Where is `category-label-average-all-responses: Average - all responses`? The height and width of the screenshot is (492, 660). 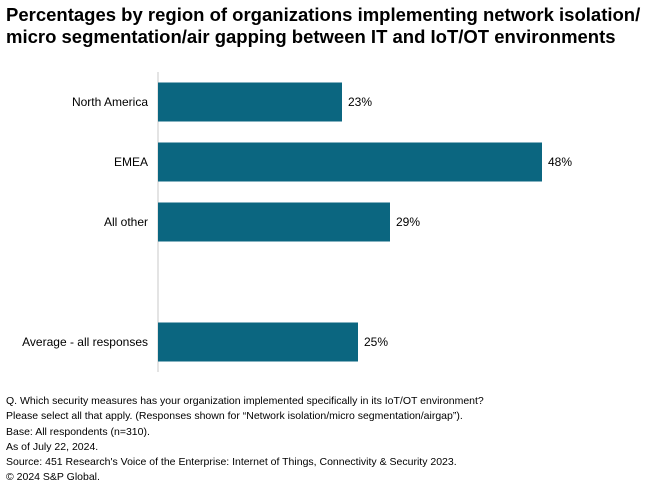 category-label-average-all-responses: Average - all responses is located at coordinates (85, 342).